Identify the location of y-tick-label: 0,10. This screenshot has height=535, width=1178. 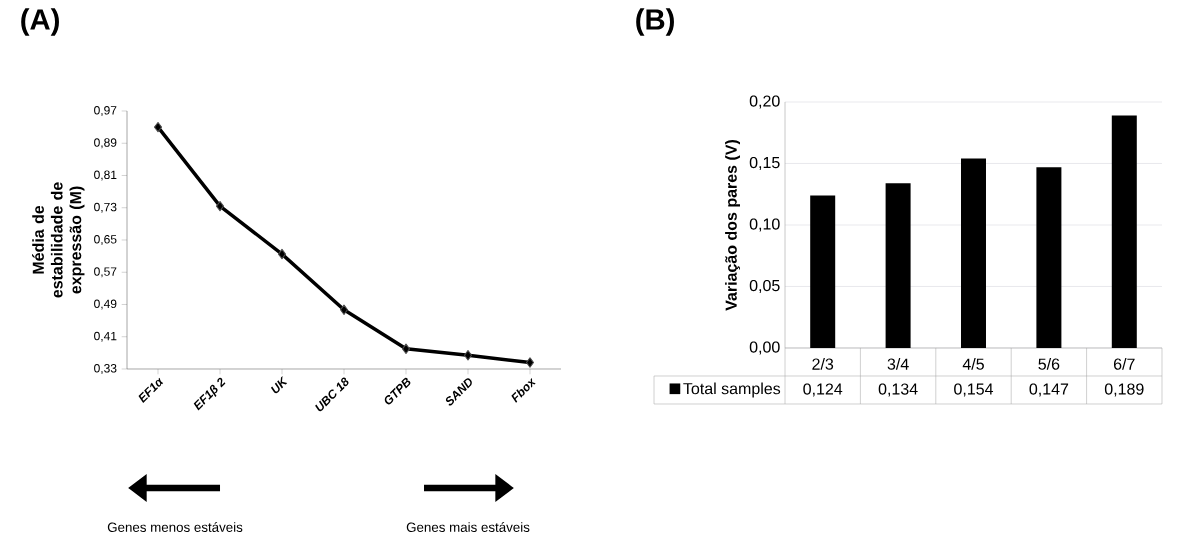
(764, 225).